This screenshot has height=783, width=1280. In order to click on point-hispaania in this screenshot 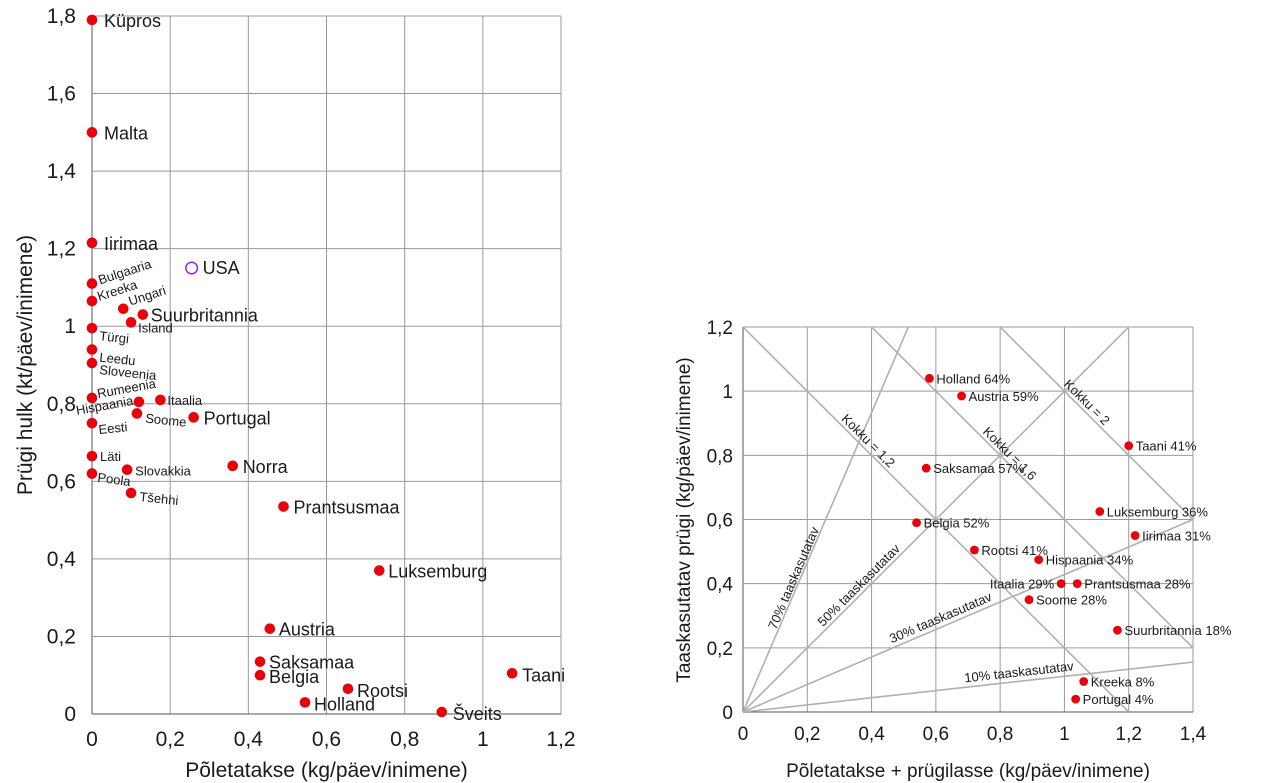, I will do `click(139, 402)`.